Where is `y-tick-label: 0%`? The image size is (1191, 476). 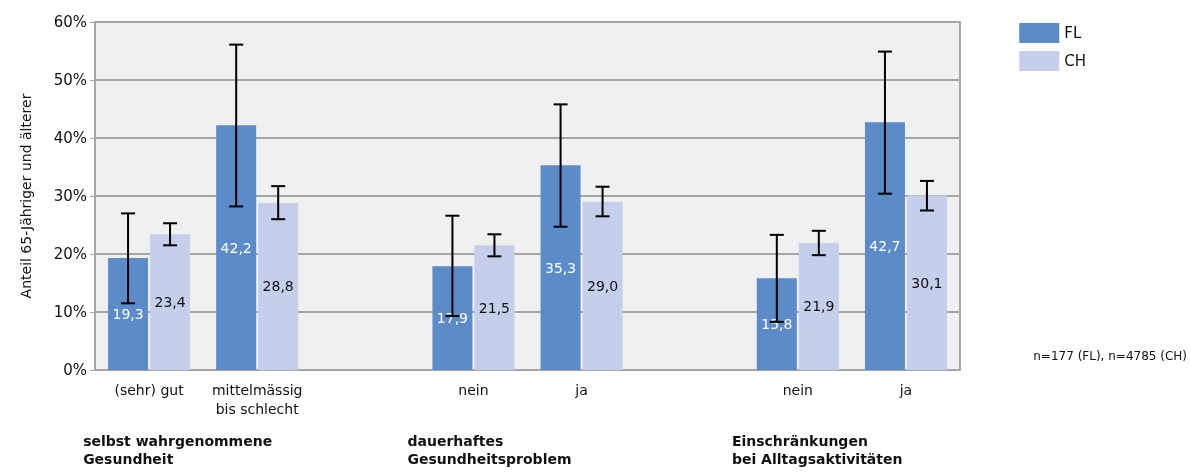 y-tick-label: 0% is located at coordinates (75, 370).